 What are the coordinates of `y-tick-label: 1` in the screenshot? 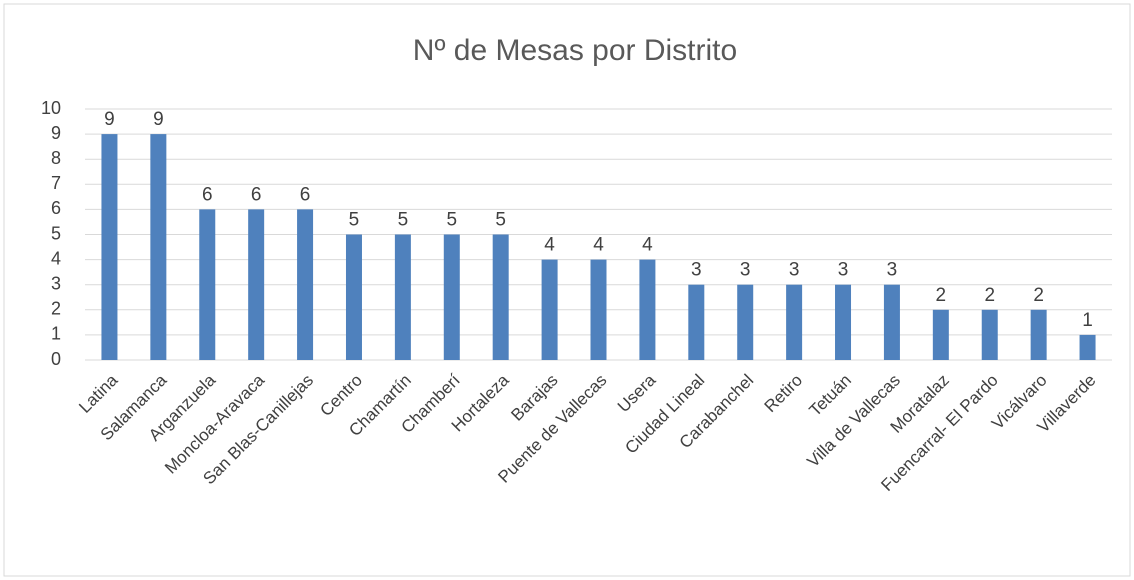 It's located at (56, 334).